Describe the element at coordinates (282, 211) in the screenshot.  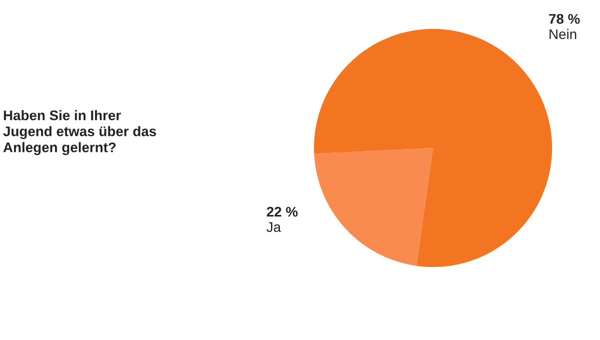
I see `data-label: 22 %` at that location.